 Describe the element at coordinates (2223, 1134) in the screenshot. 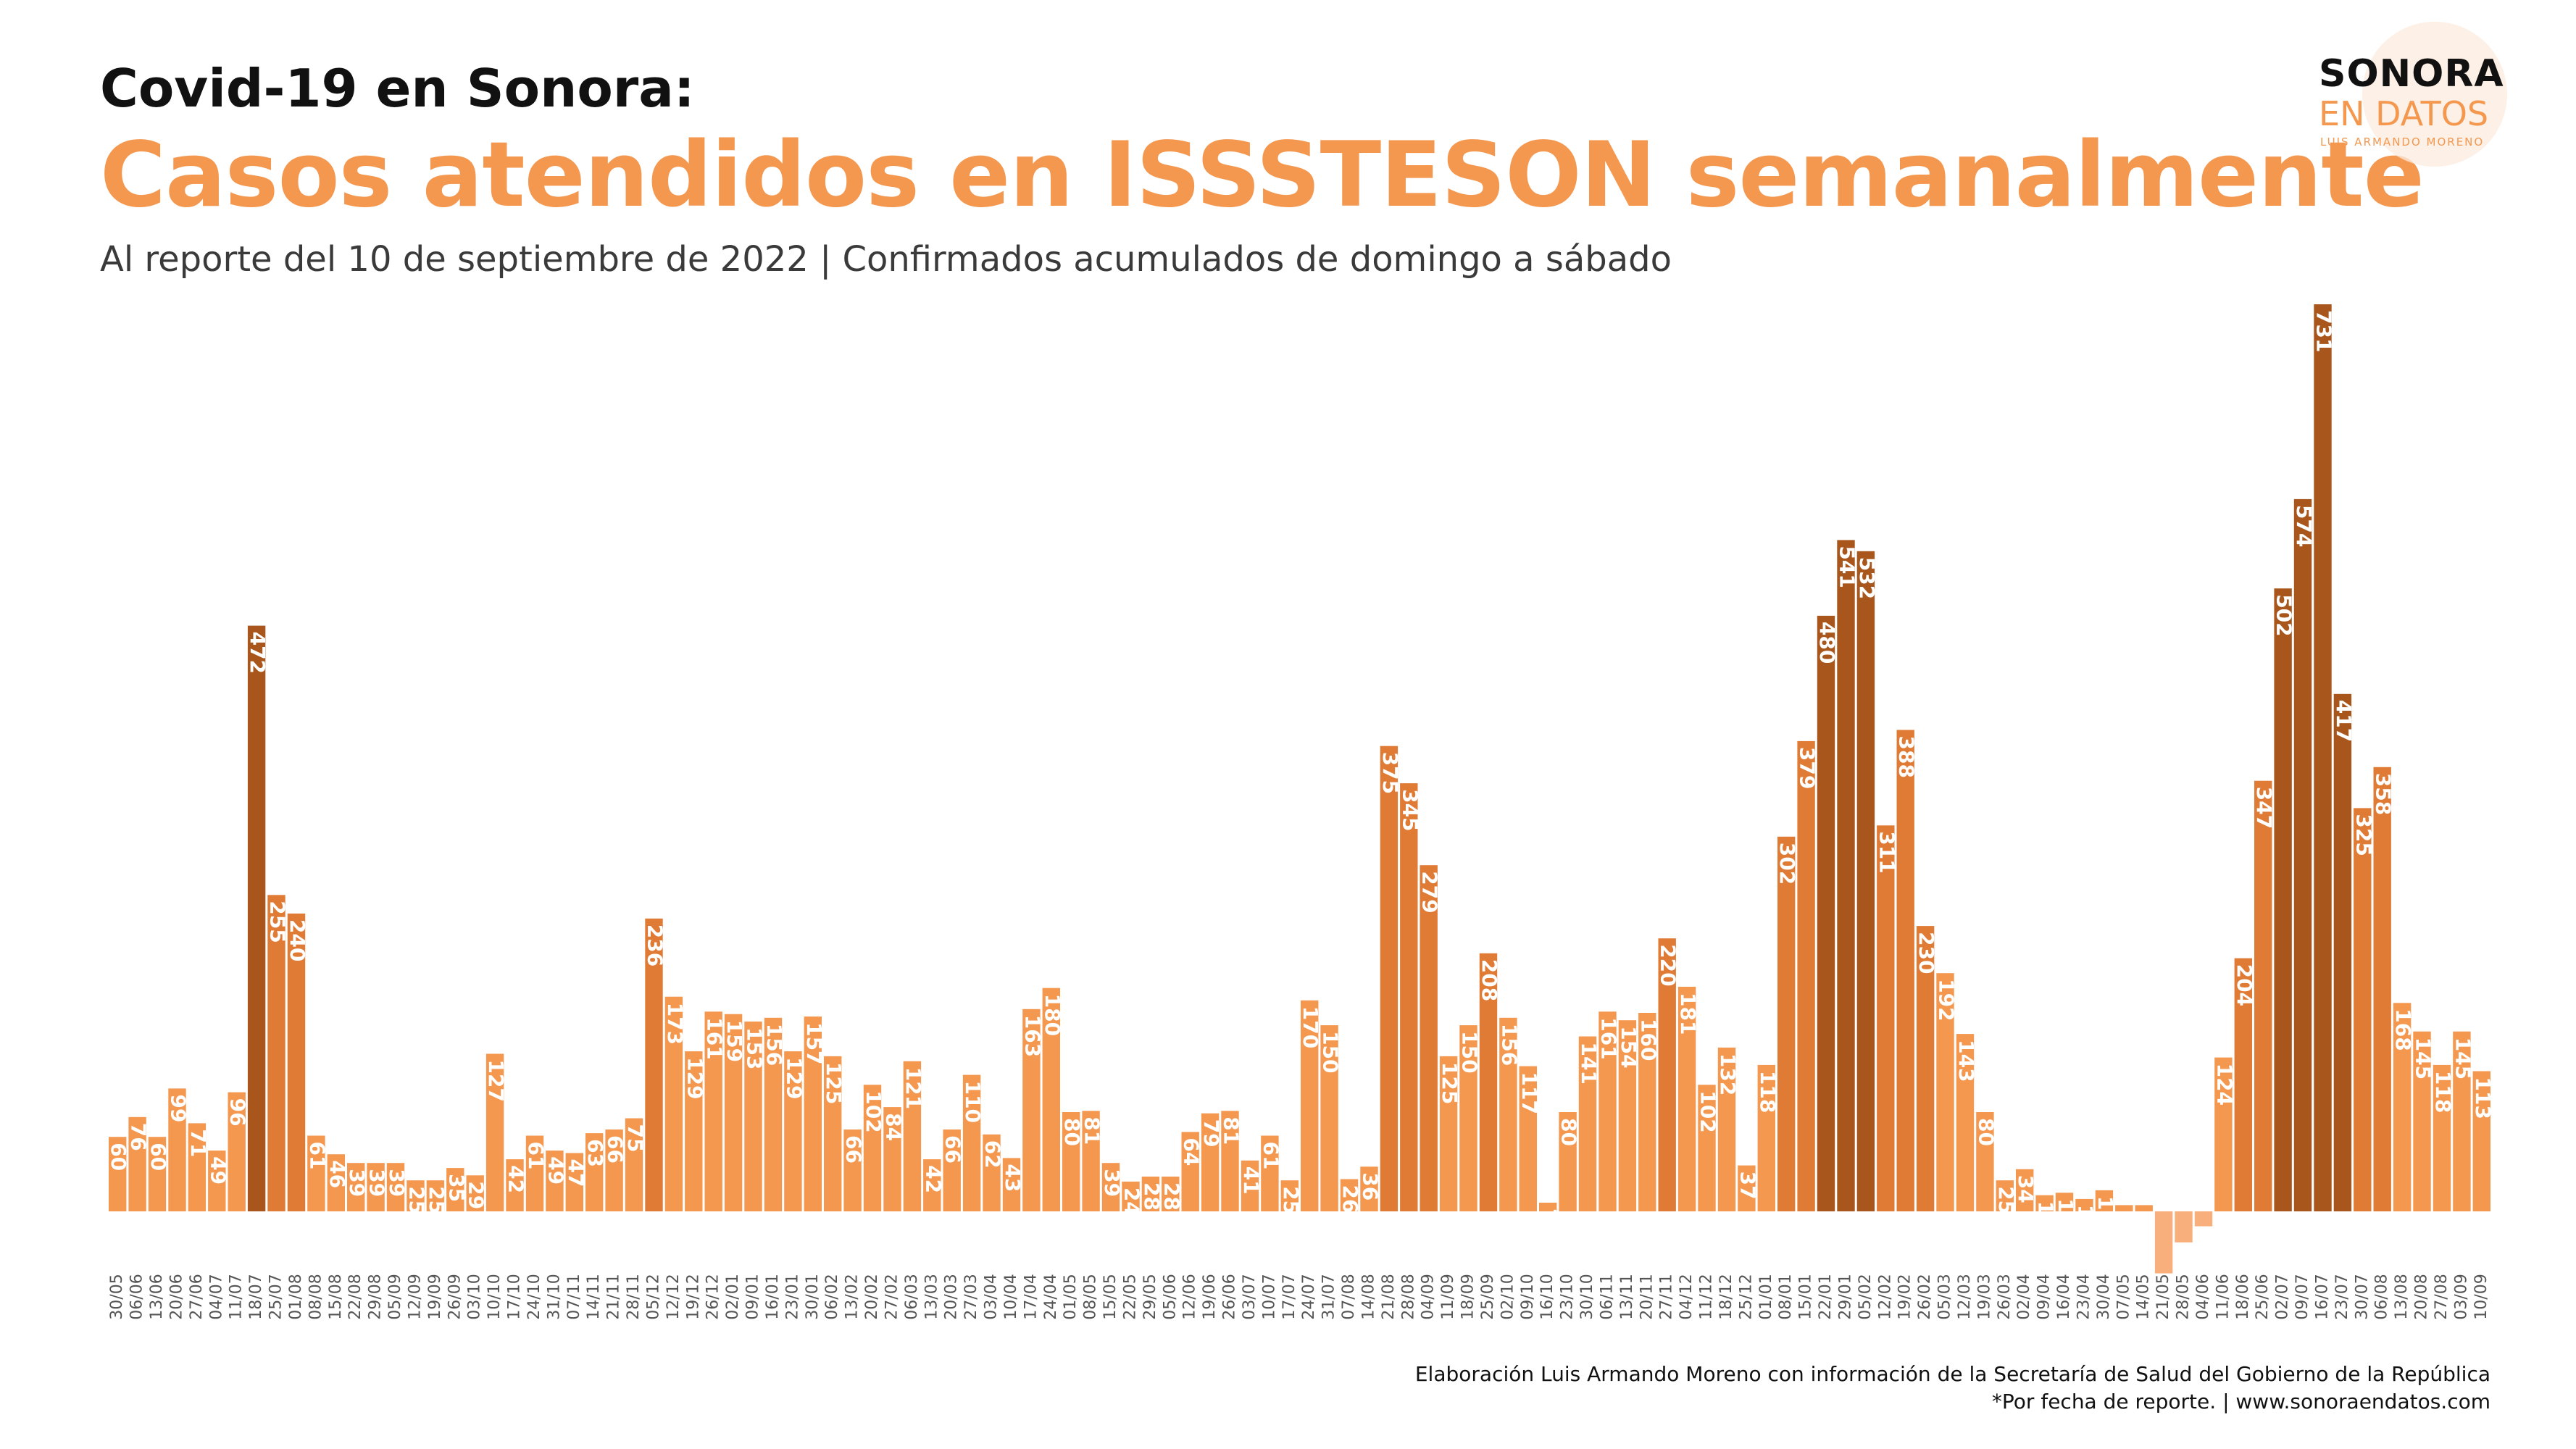

I see `bar-11/06` at that location.